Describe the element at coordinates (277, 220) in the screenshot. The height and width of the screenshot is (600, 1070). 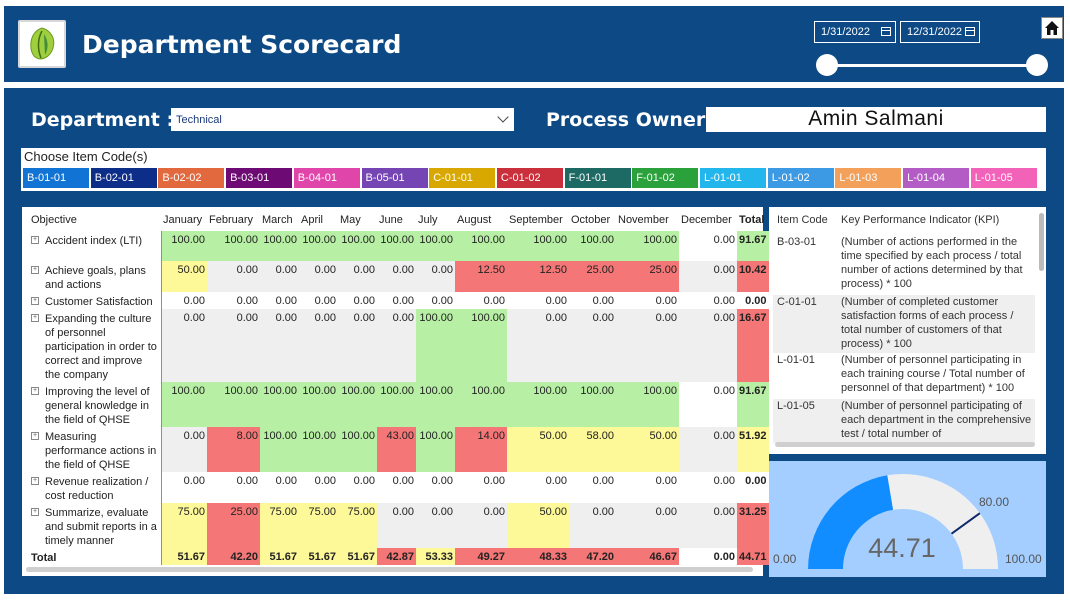
I see `column-header-march: March` at that location.